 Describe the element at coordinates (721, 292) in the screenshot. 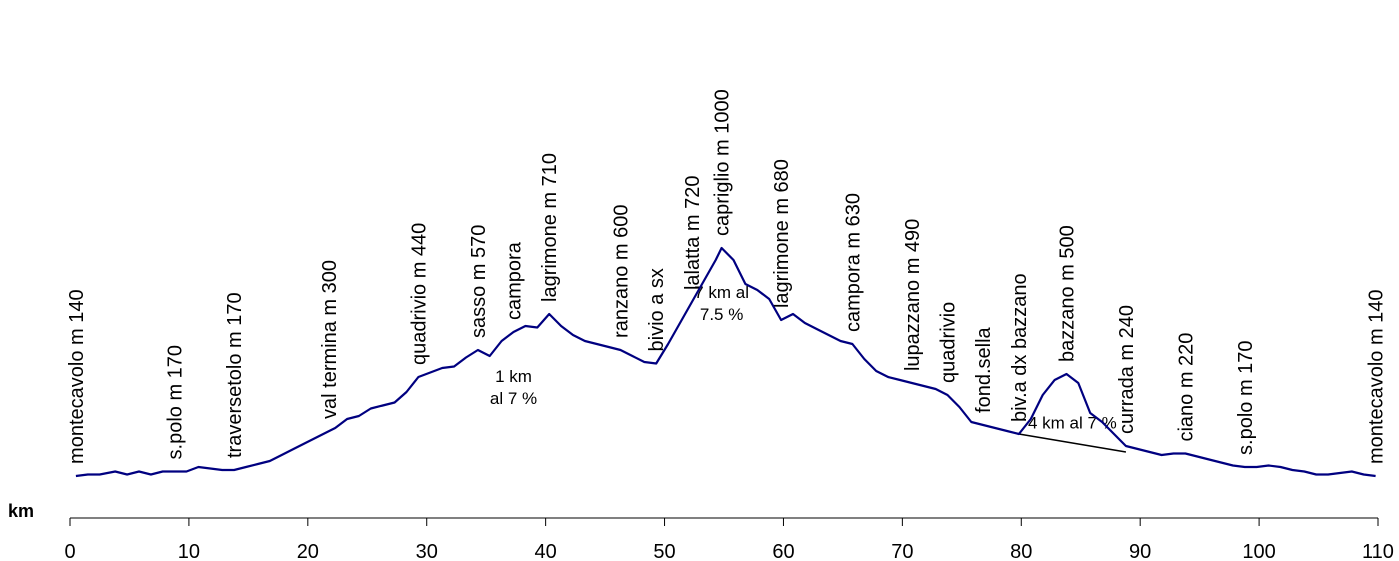

I see `gradient-annotation: 7 km al` at that location.